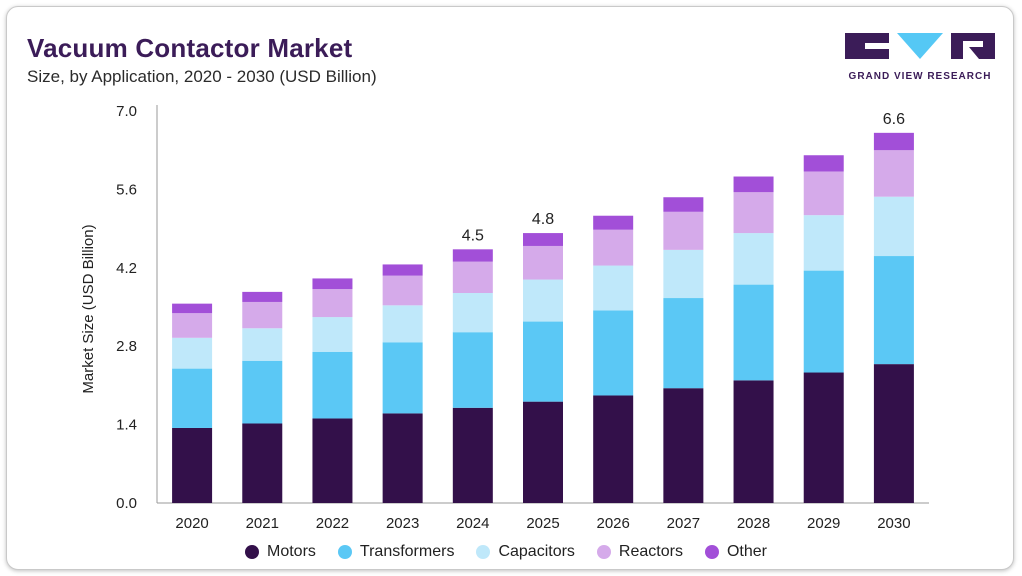 The height and width of the screenshot is (576, 1022). I want to click on y-tick-label: 0.0, so click(126, 503).